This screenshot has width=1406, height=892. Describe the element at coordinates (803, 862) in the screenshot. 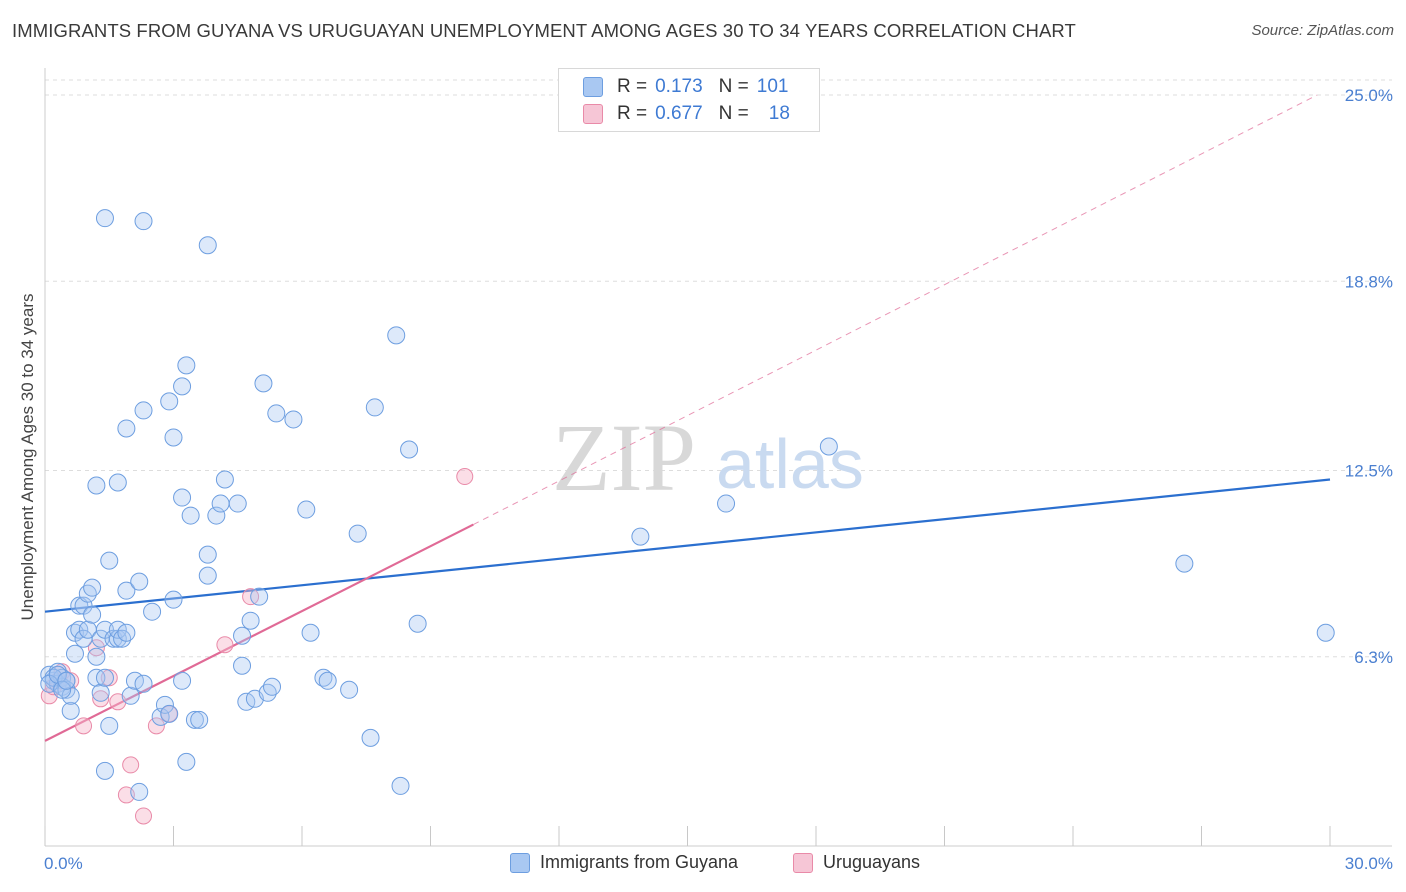

I see `series-swatch-pink` at that location.